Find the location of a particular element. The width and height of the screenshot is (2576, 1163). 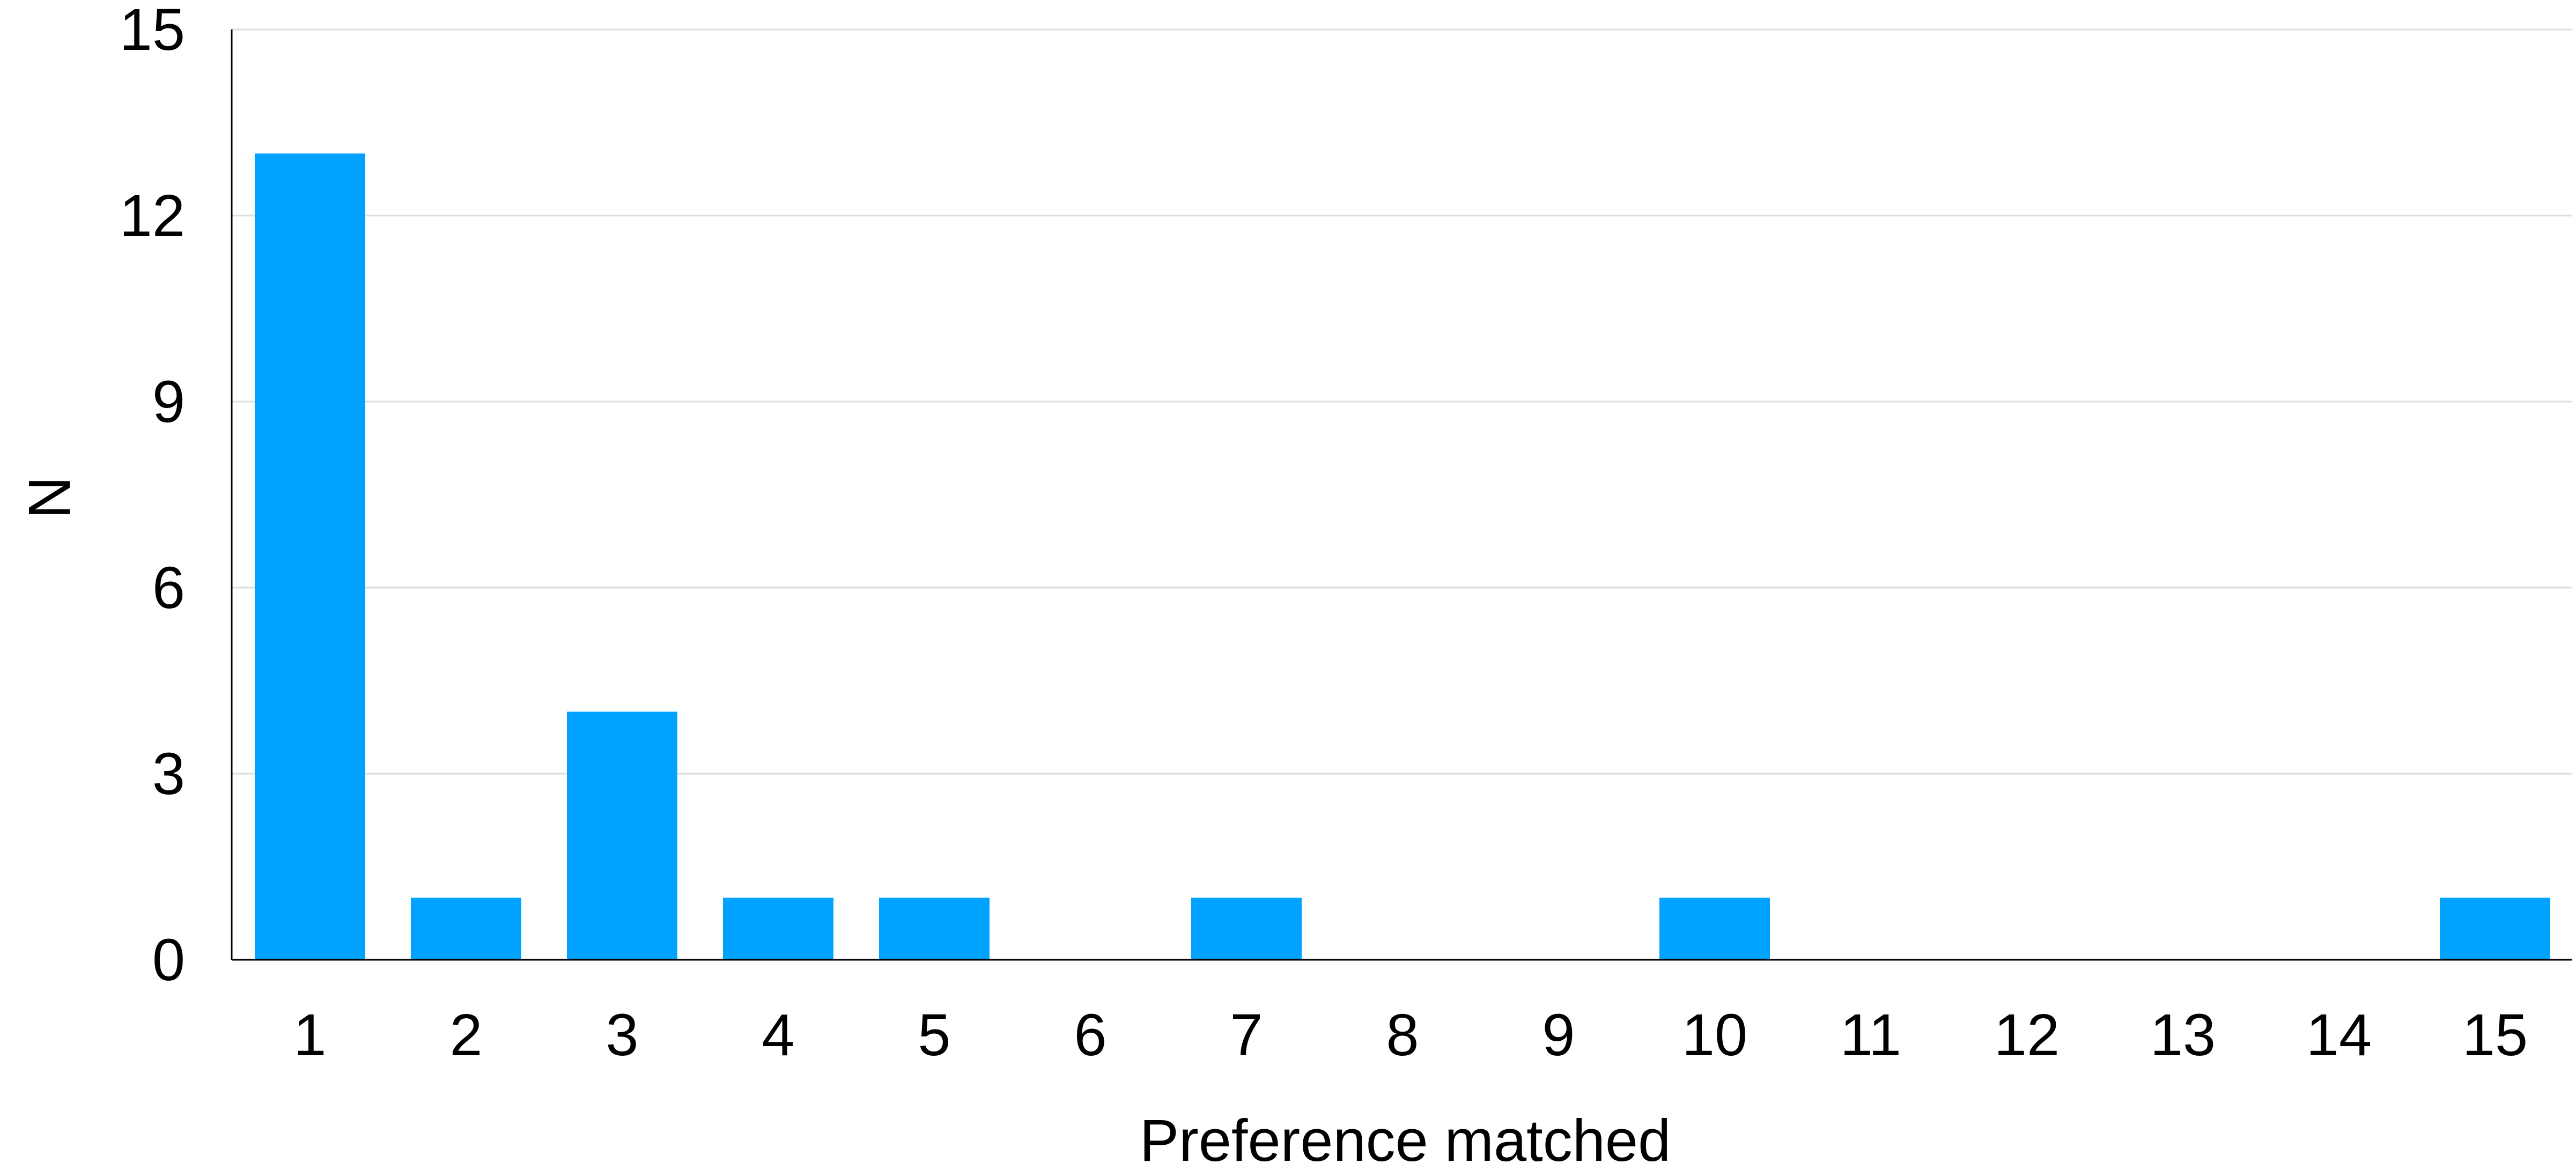

y-axis-title: N is located at coordinates (50, 497).